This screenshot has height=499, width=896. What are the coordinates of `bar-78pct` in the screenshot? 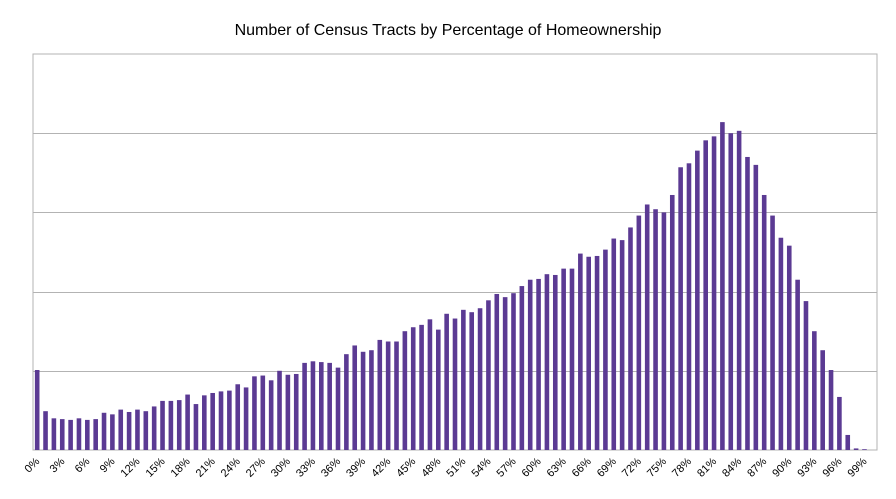 It's located at (689, 307).